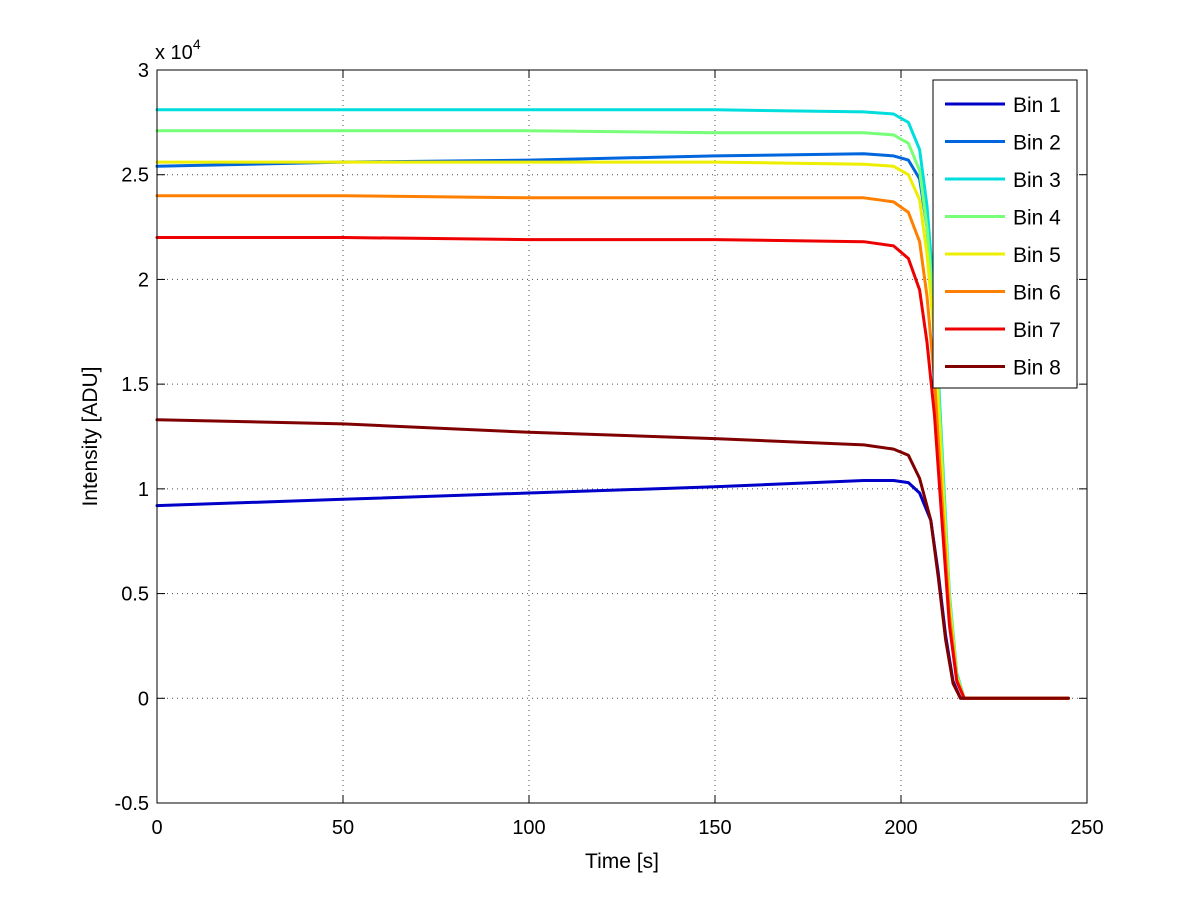  Describe the element at coordinates (197, 44) in the screenshot. I see `y-multiplier-exponent: 4` at that location.